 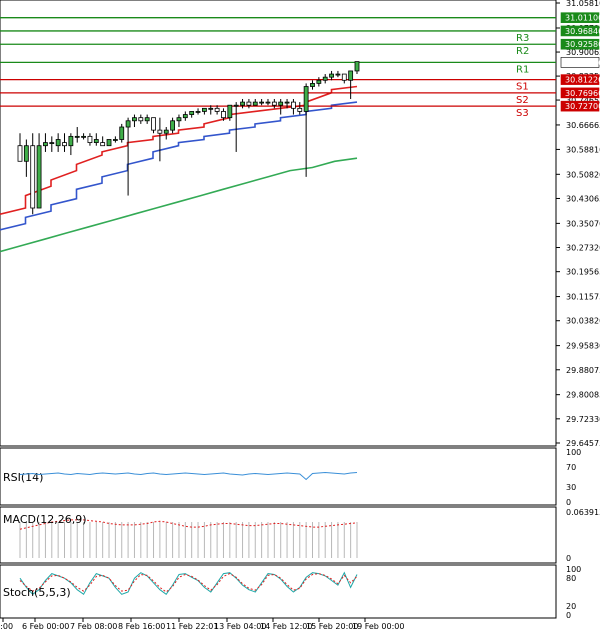 I want to click on macd-signal-polyline, so click(x=188, y=524).